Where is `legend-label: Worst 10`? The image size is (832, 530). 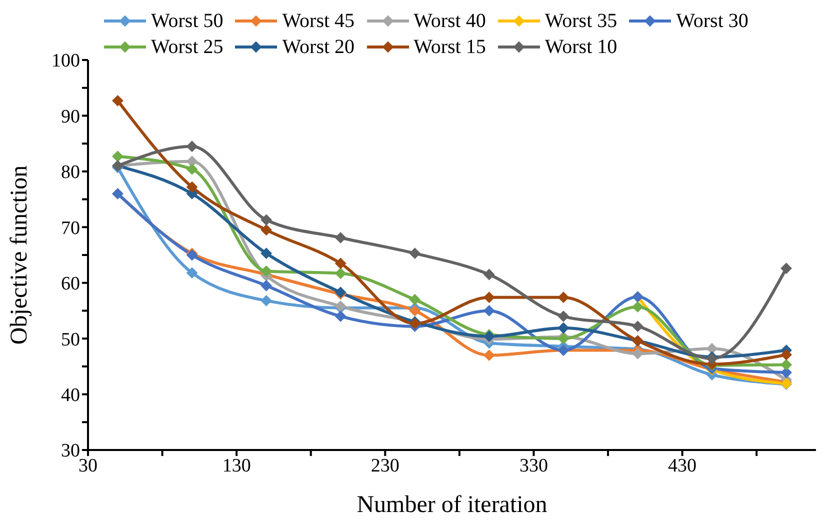 legend-label: Worst 10 is located at coordinates (581, 47).